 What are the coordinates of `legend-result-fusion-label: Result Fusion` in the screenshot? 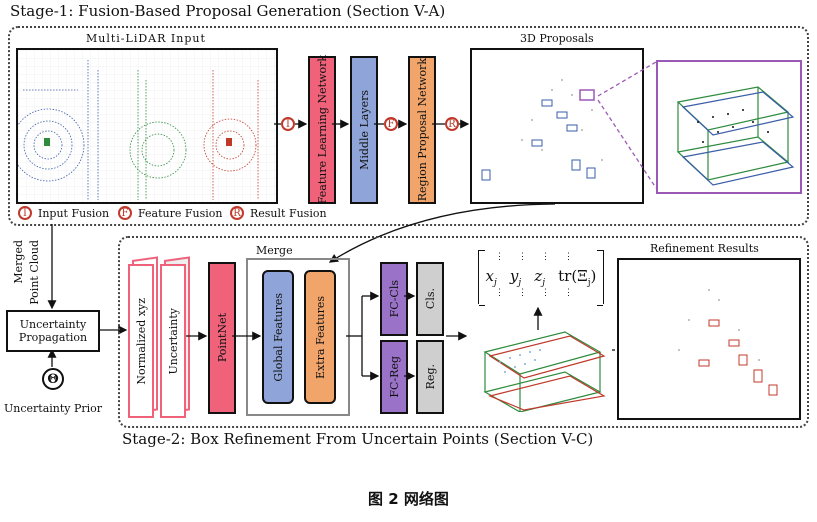 It's located at (288, 213).